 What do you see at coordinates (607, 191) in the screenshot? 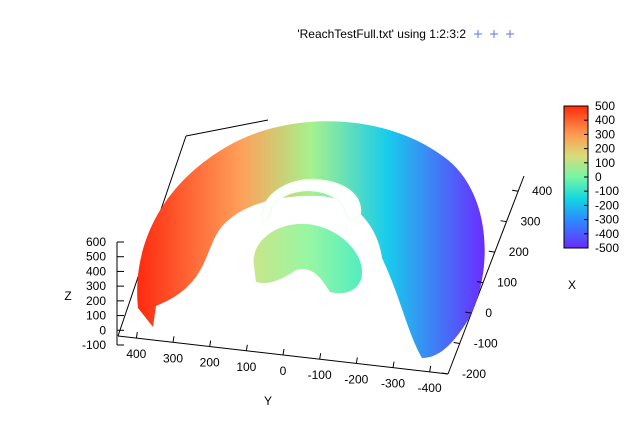
I see `colorbar-tick-label: -100` at bounding box center [607, 191].